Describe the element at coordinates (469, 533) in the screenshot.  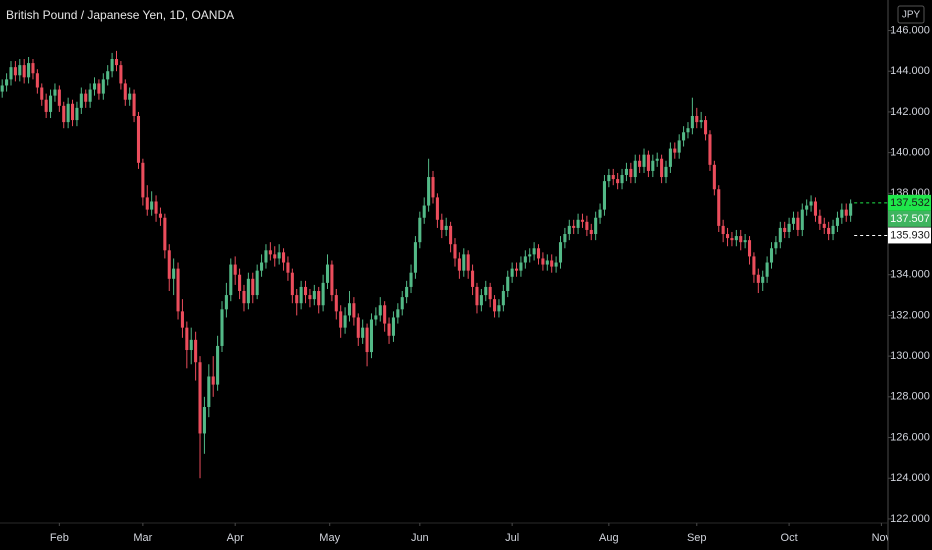
I see `x-axis: Feb Mar Apr May Jun Jul Aug Sep Oct Nov` at that location.